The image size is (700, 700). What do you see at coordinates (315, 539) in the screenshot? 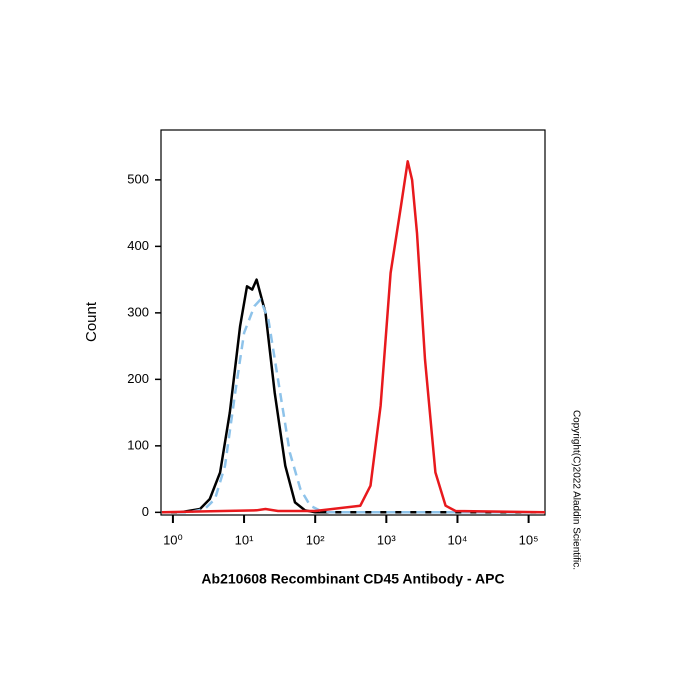
I see `x-tick-label: 10²` at bounding box center [315, 539].